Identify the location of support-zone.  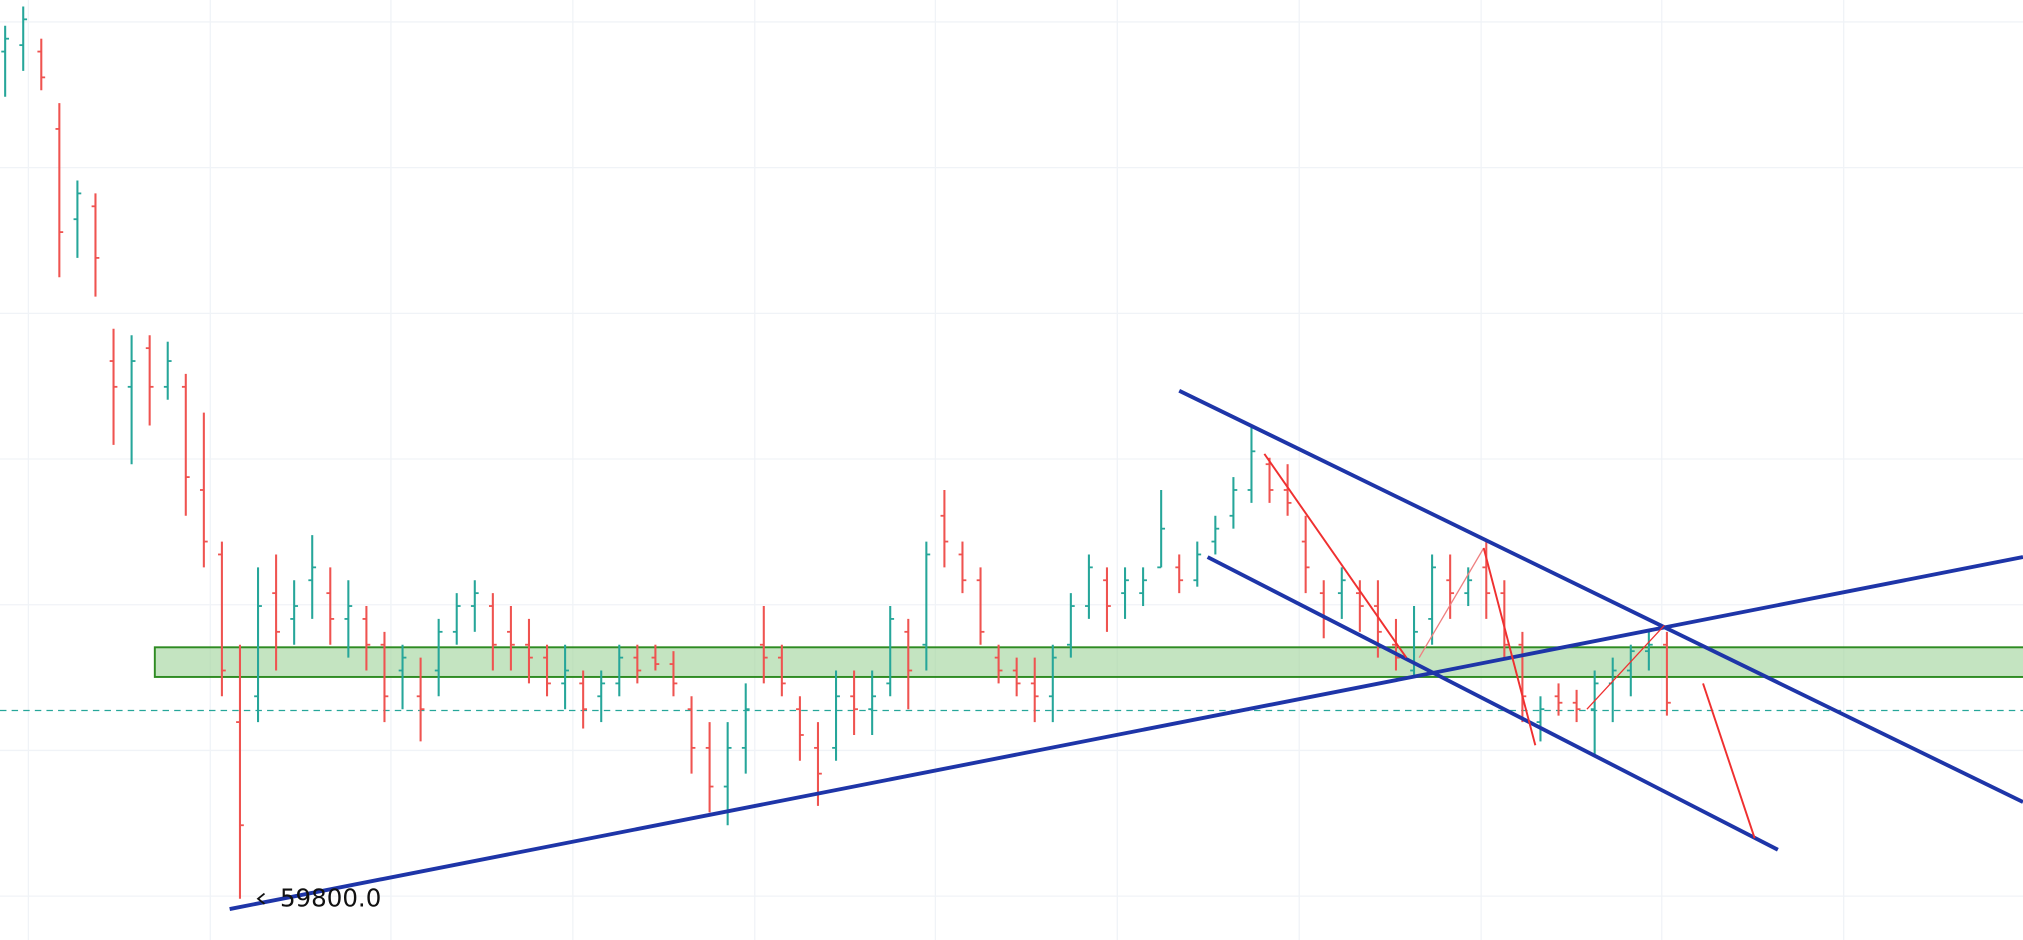
(1088, 662).